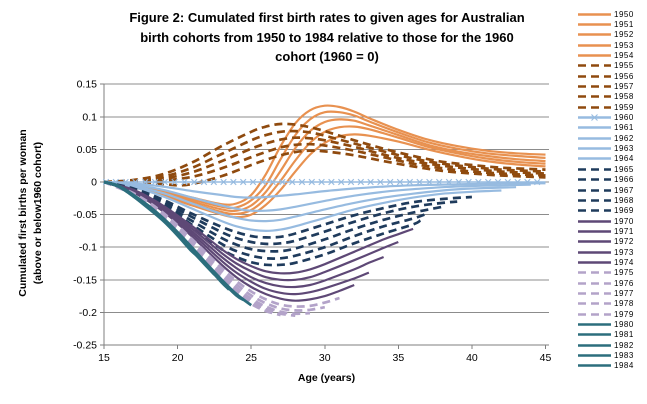 The width and height of the screenshot is (647, 404). I want to click on plot-line-1962, so click(317, 196).